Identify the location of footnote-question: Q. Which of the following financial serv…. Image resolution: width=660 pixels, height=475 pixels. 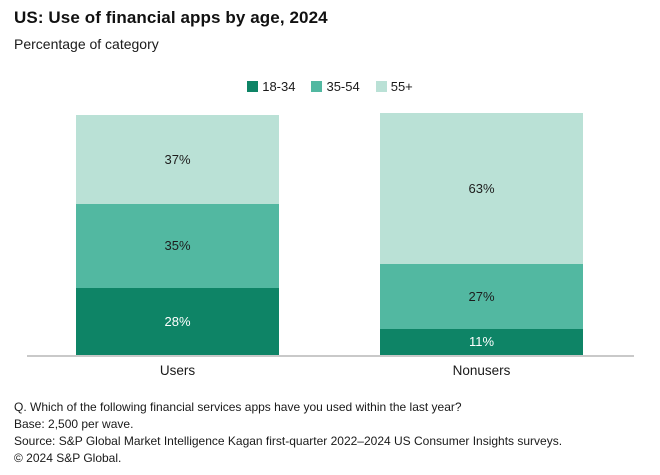
(238, 407).